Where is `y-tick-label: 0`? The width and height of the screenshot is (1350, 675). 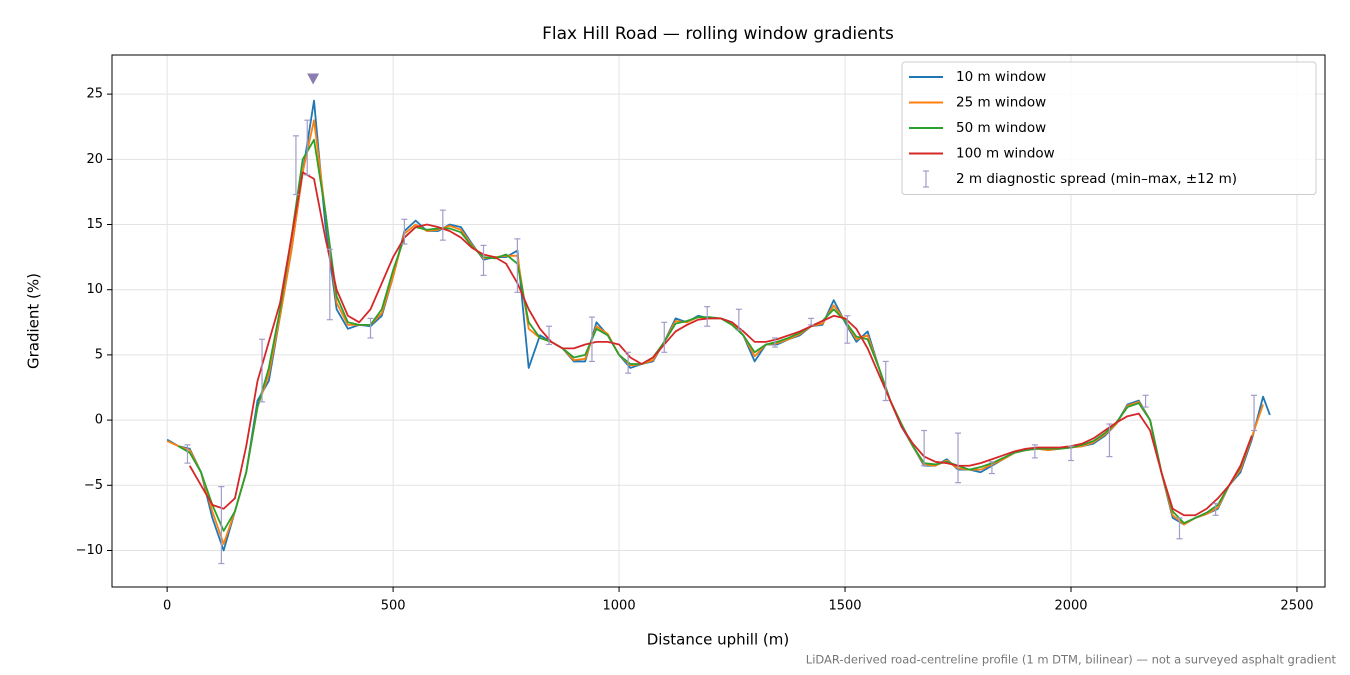 y-tick-label: 0 is located at coordinates (99, 420).